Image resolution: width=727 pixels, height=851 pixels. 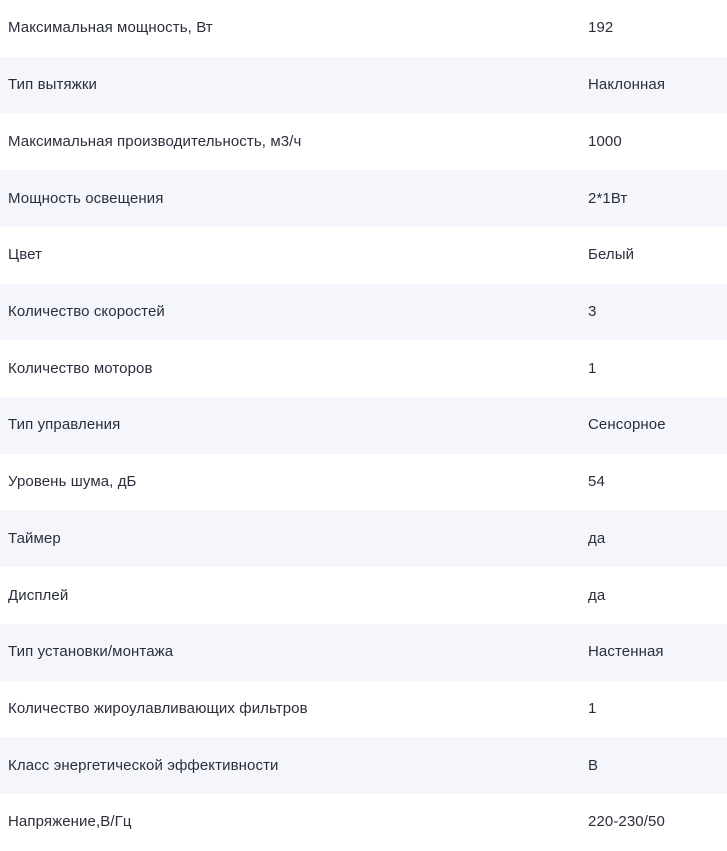 I want to click on spec-row: Тип управления Сенсорное, so click(x=363, y=425).